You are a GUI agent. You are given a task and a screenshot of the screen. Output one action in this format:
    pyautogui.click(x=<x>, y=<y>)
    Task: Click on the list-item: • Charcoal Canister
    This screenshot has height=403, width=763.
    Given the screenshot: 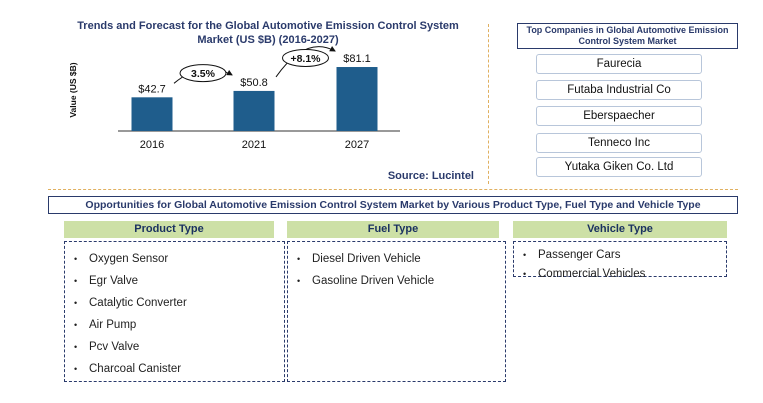 What is the action you would take?
    pyautogui.click(x=128, y=369)
    